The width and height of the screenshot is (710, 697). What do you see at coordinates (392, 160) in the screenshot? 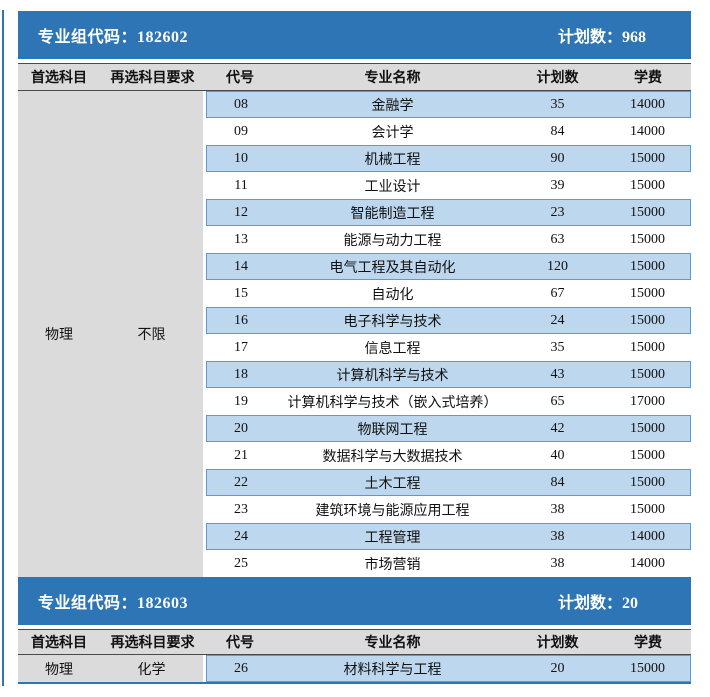
I see `major-name: 机械工程` at bounding box center [392, 160].